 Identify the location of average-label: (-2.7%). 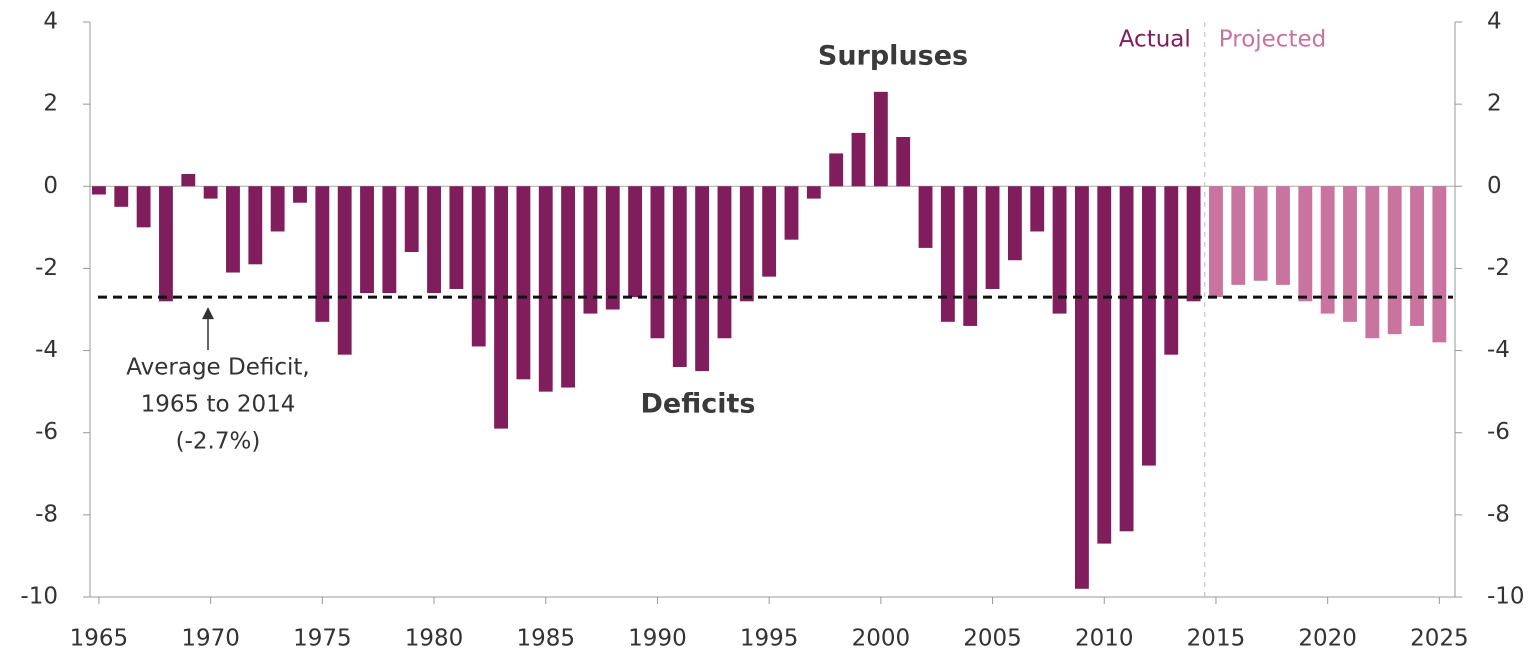
(218, 442).